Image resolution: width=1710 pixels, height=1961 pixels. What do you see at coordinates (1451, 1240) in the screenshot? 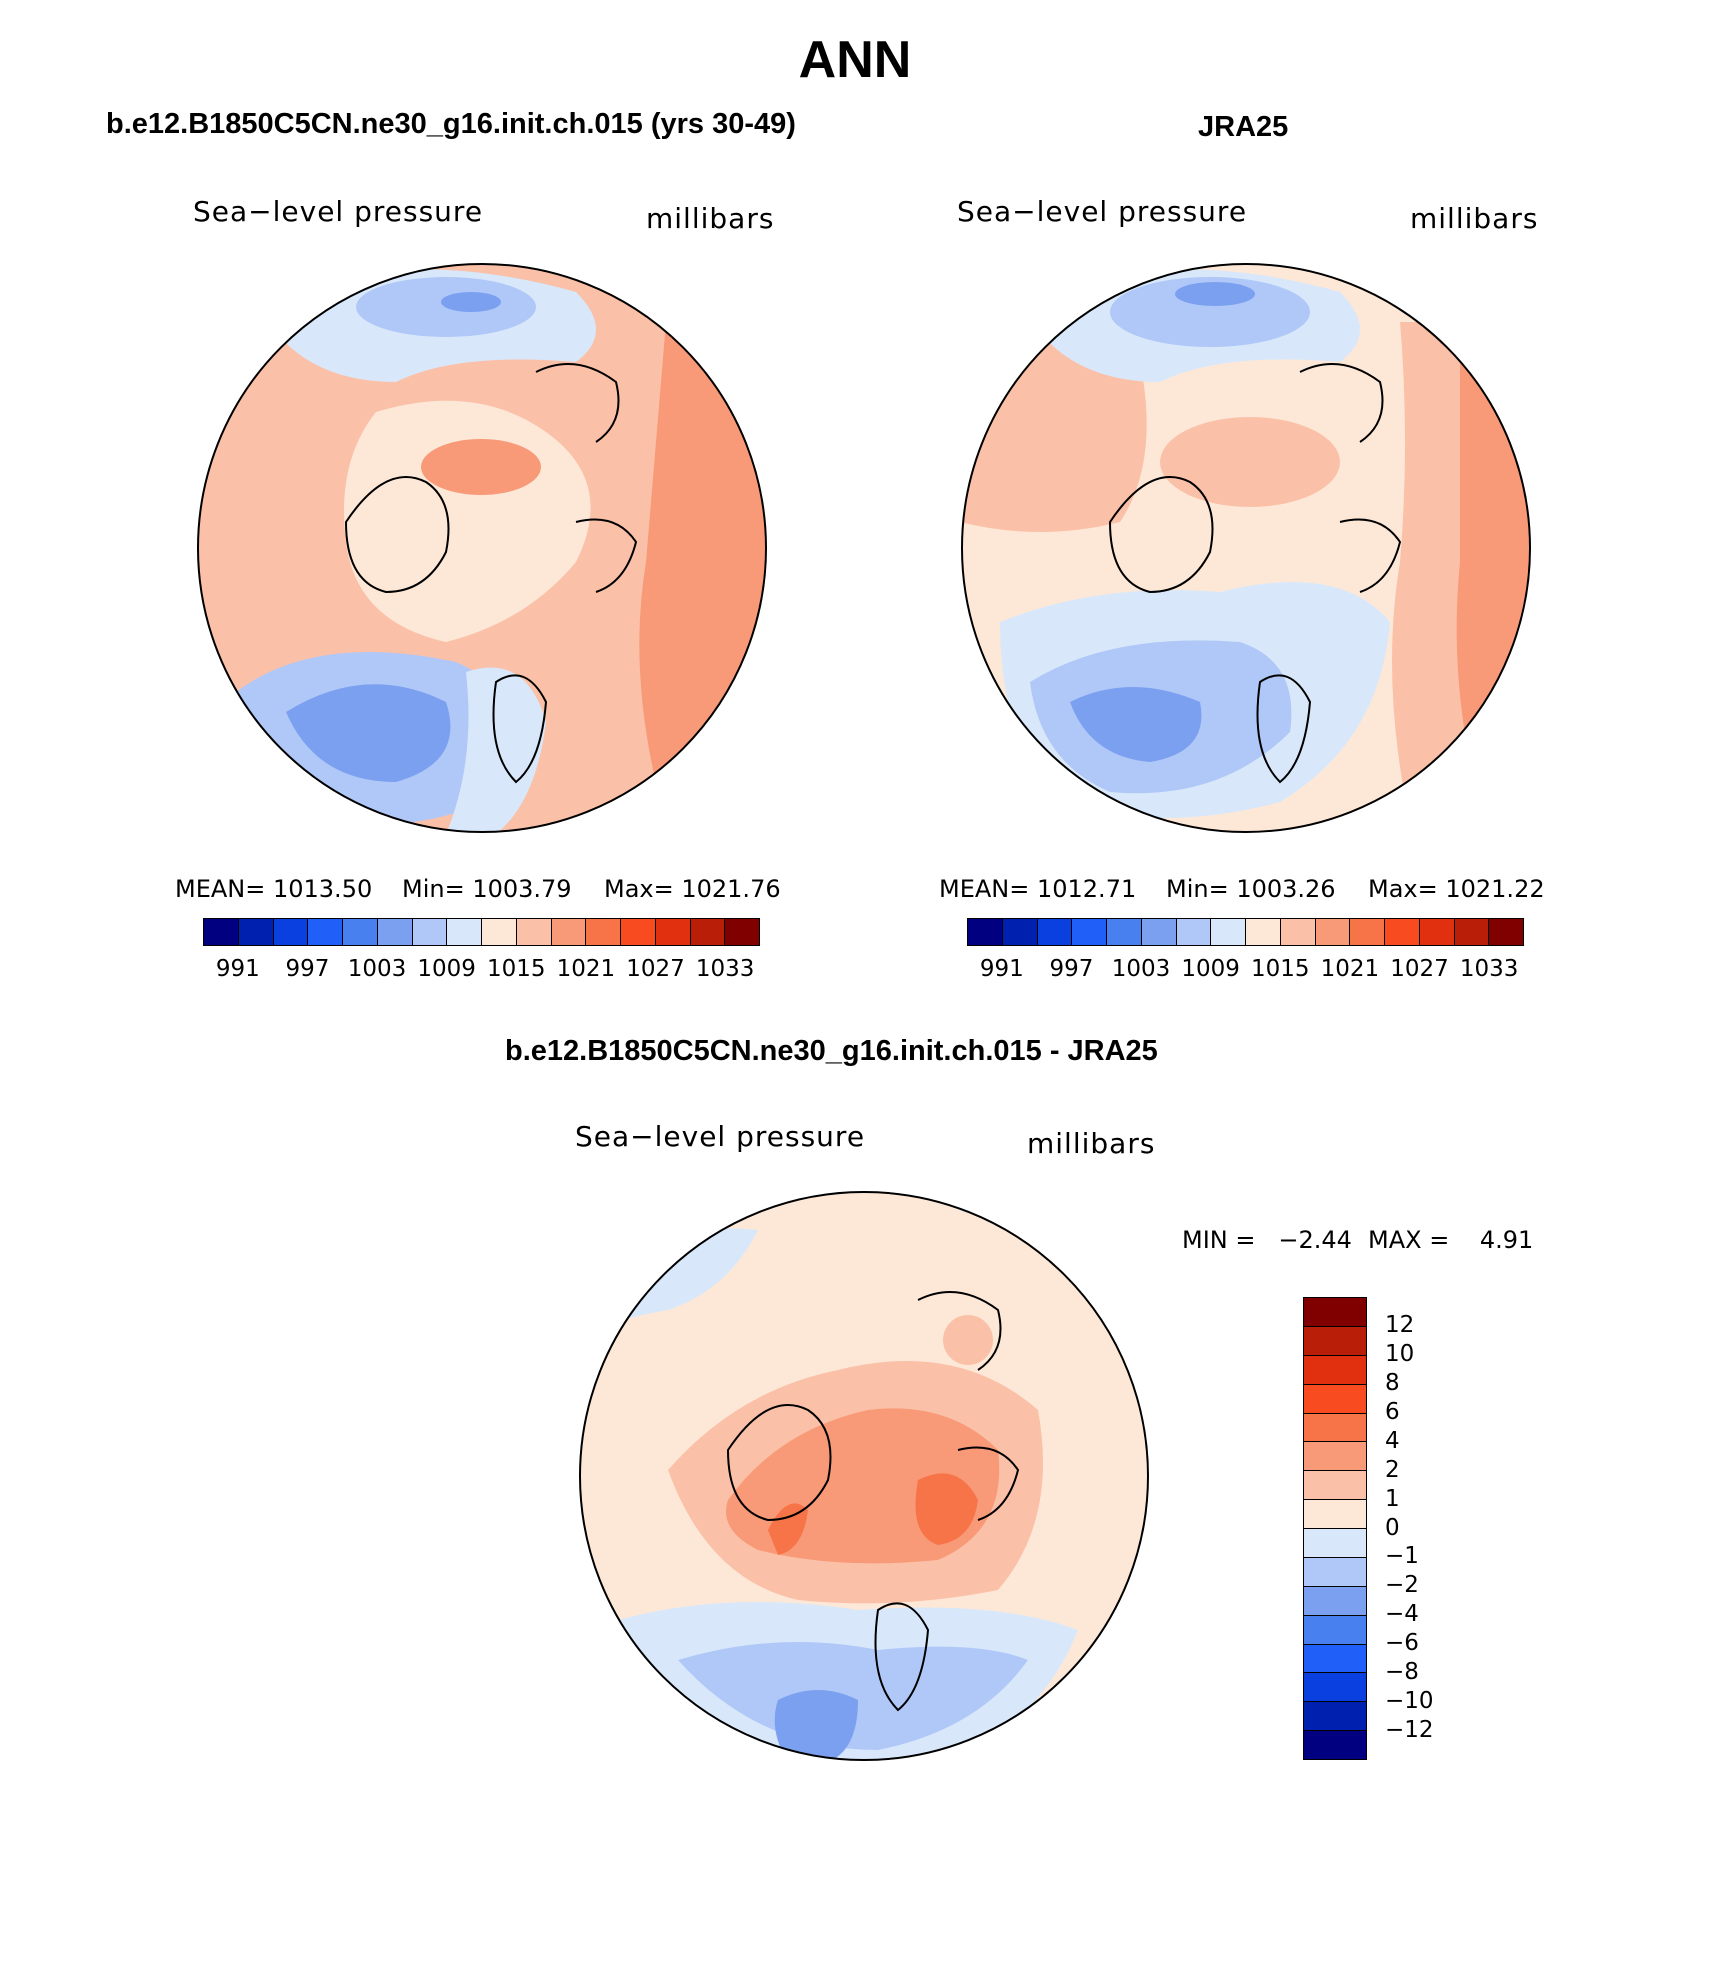
I see `diff-max-value: MAX = 4.91` at bounding box center [1451, 1240].